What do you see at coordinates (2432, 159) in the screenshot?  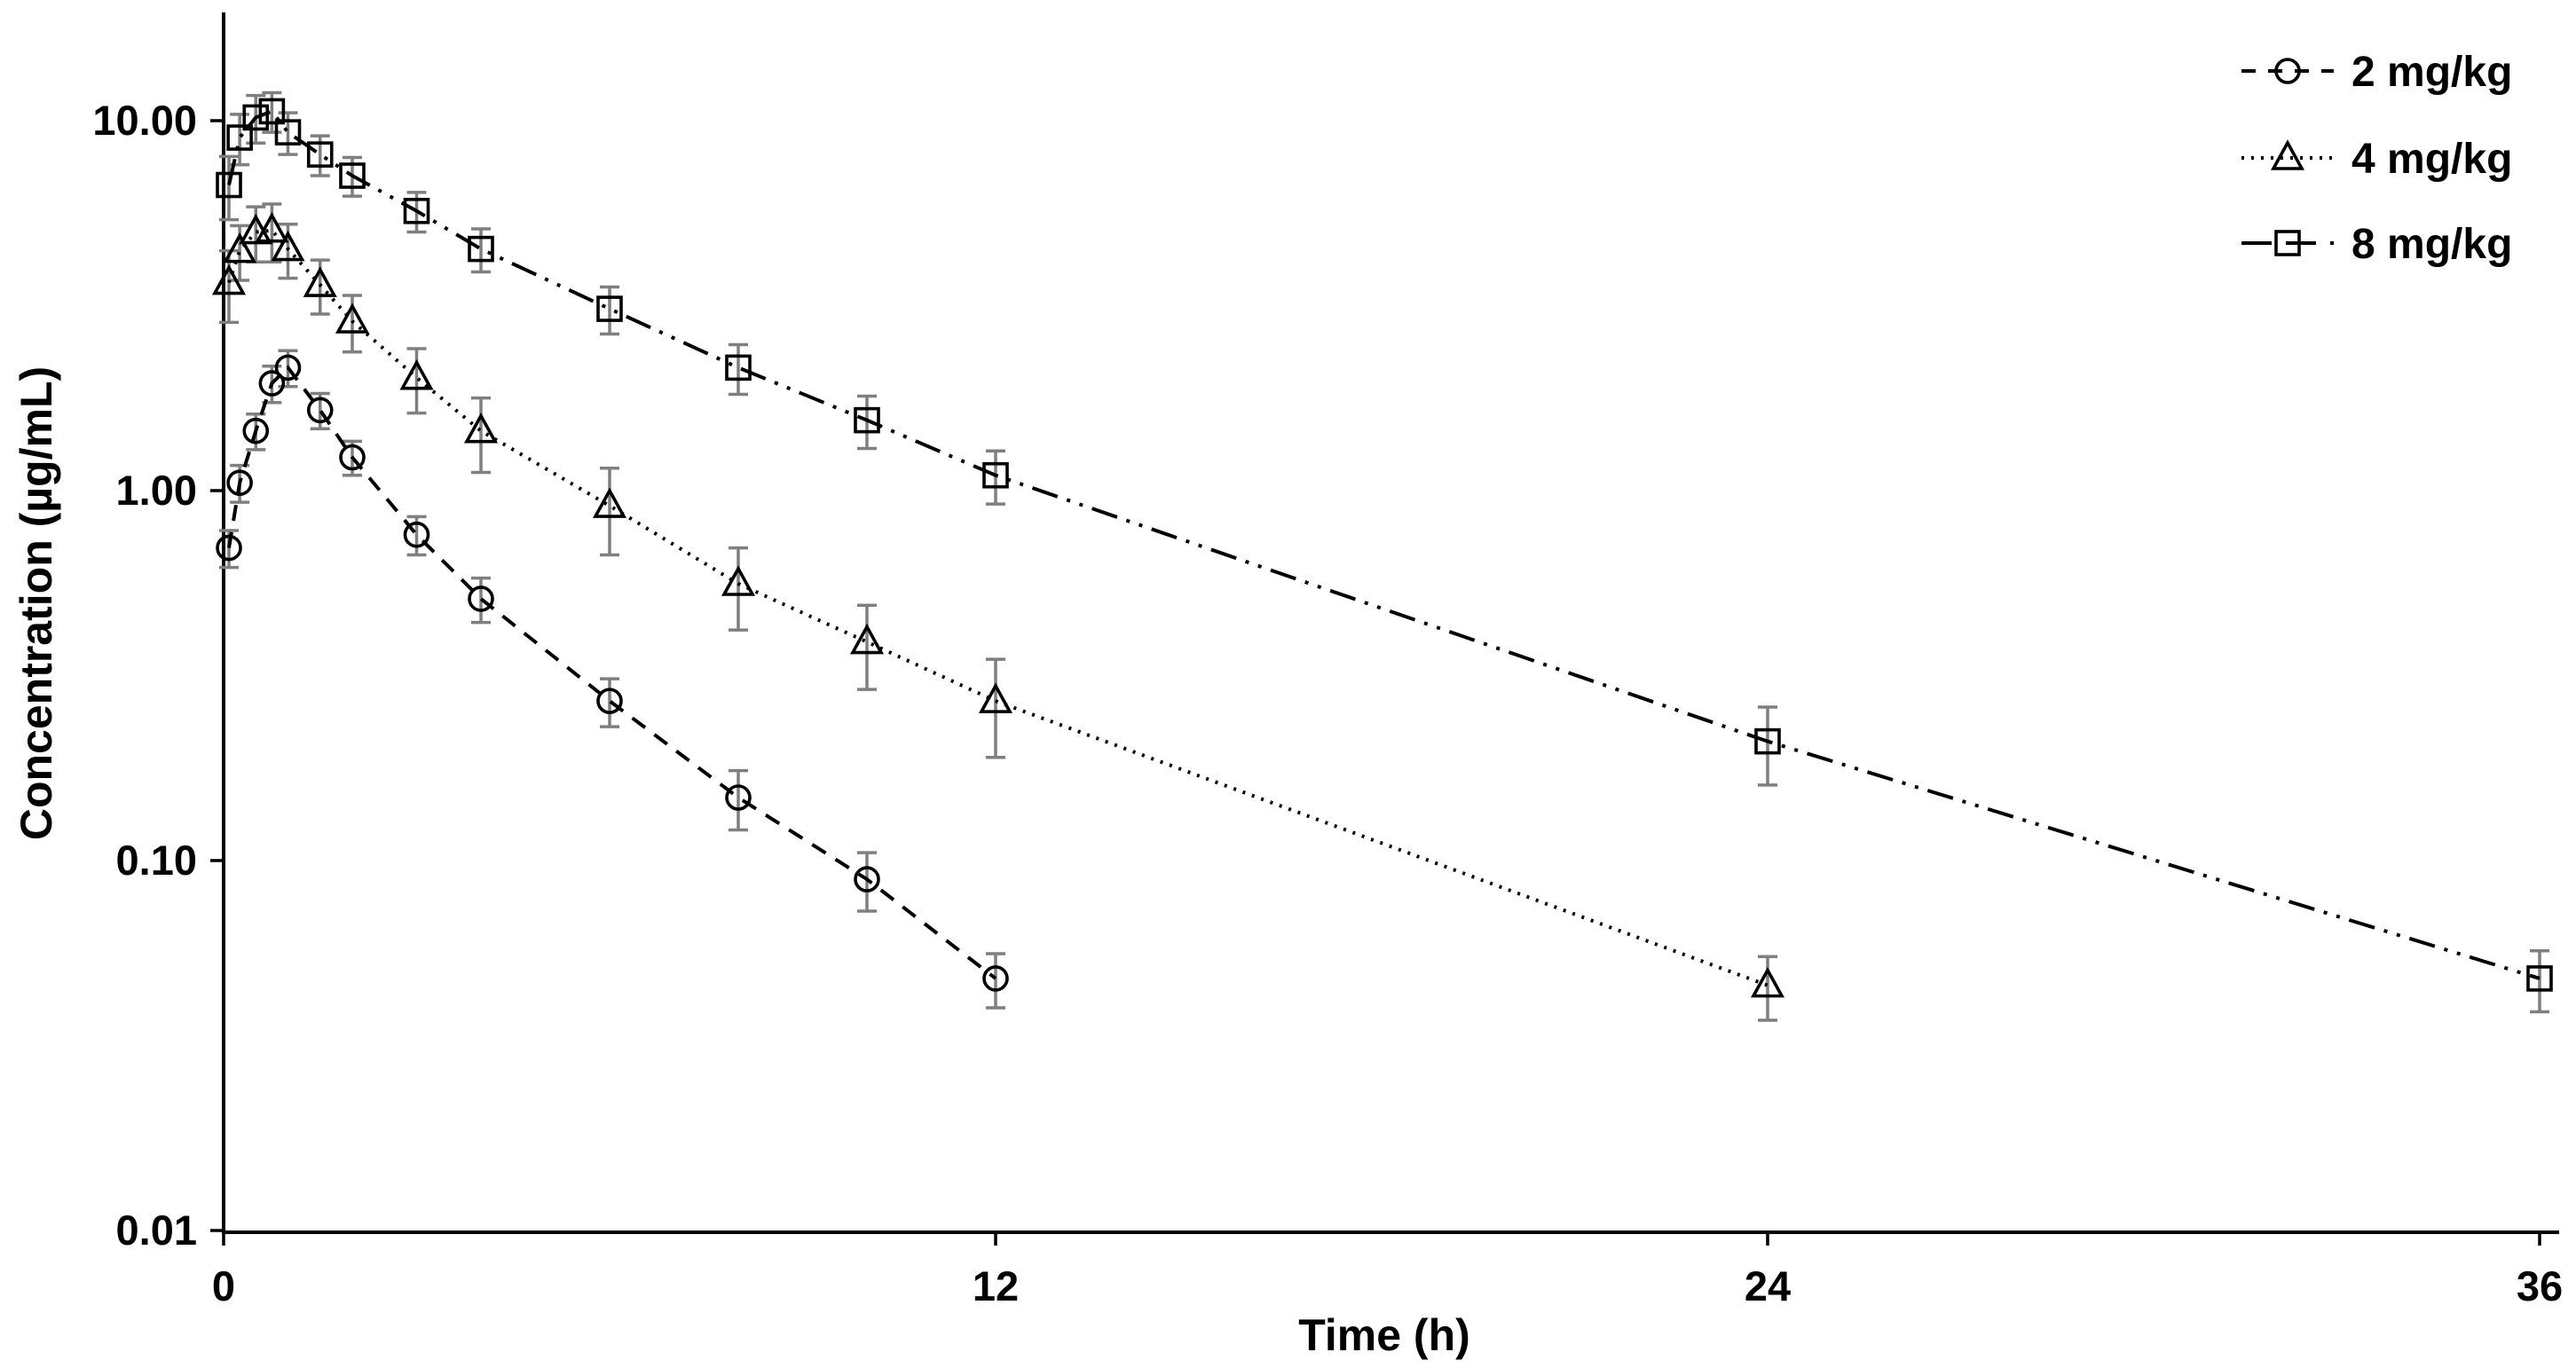 I see `legend-label: 4 mg/kg` at bounding box center [2432, 159].